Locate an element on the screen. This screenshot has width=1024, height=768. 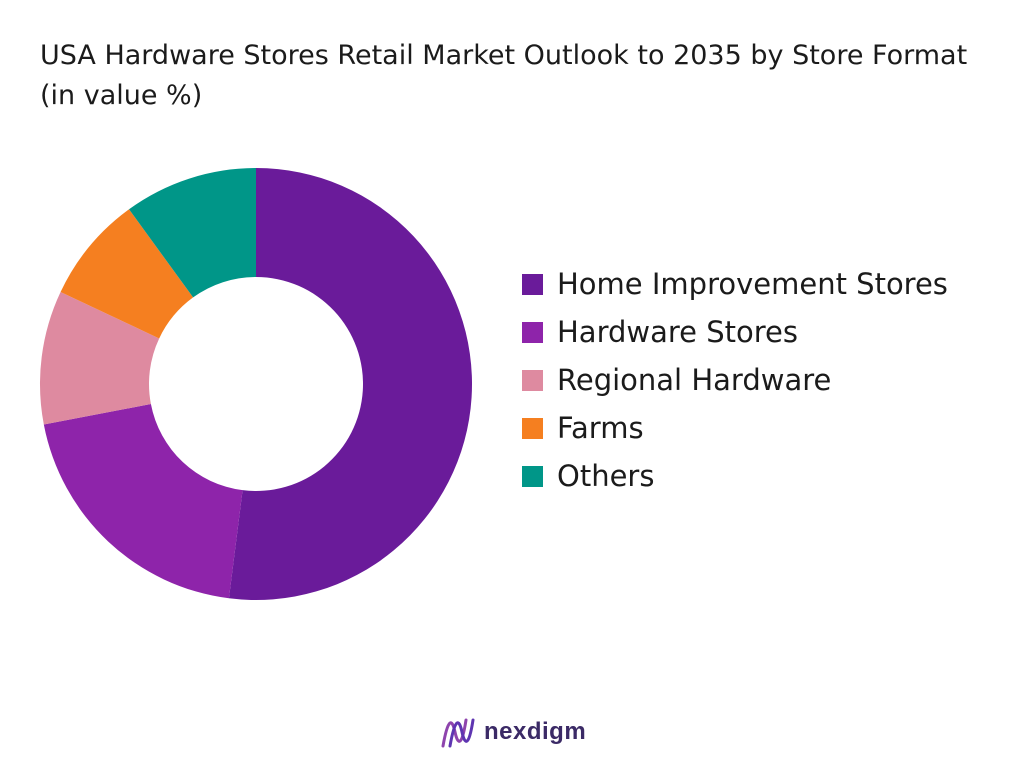
brand-name: nexdigm is located at coordinates (535, 731).